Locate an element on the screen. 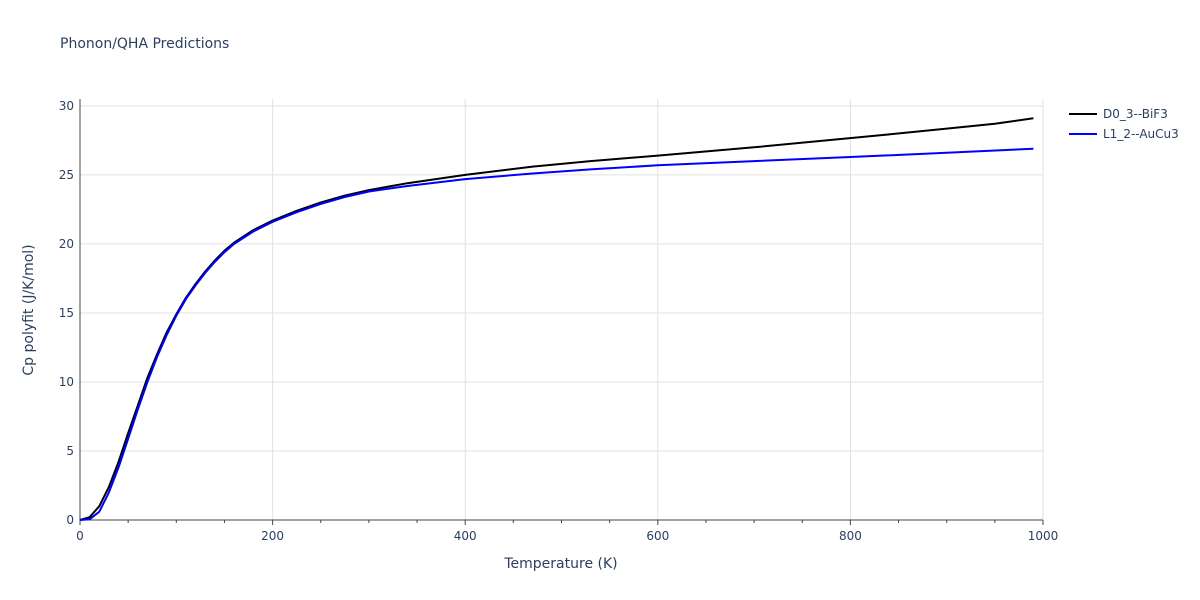  x-tick-label: 800 is located at coordinates (850, 536).